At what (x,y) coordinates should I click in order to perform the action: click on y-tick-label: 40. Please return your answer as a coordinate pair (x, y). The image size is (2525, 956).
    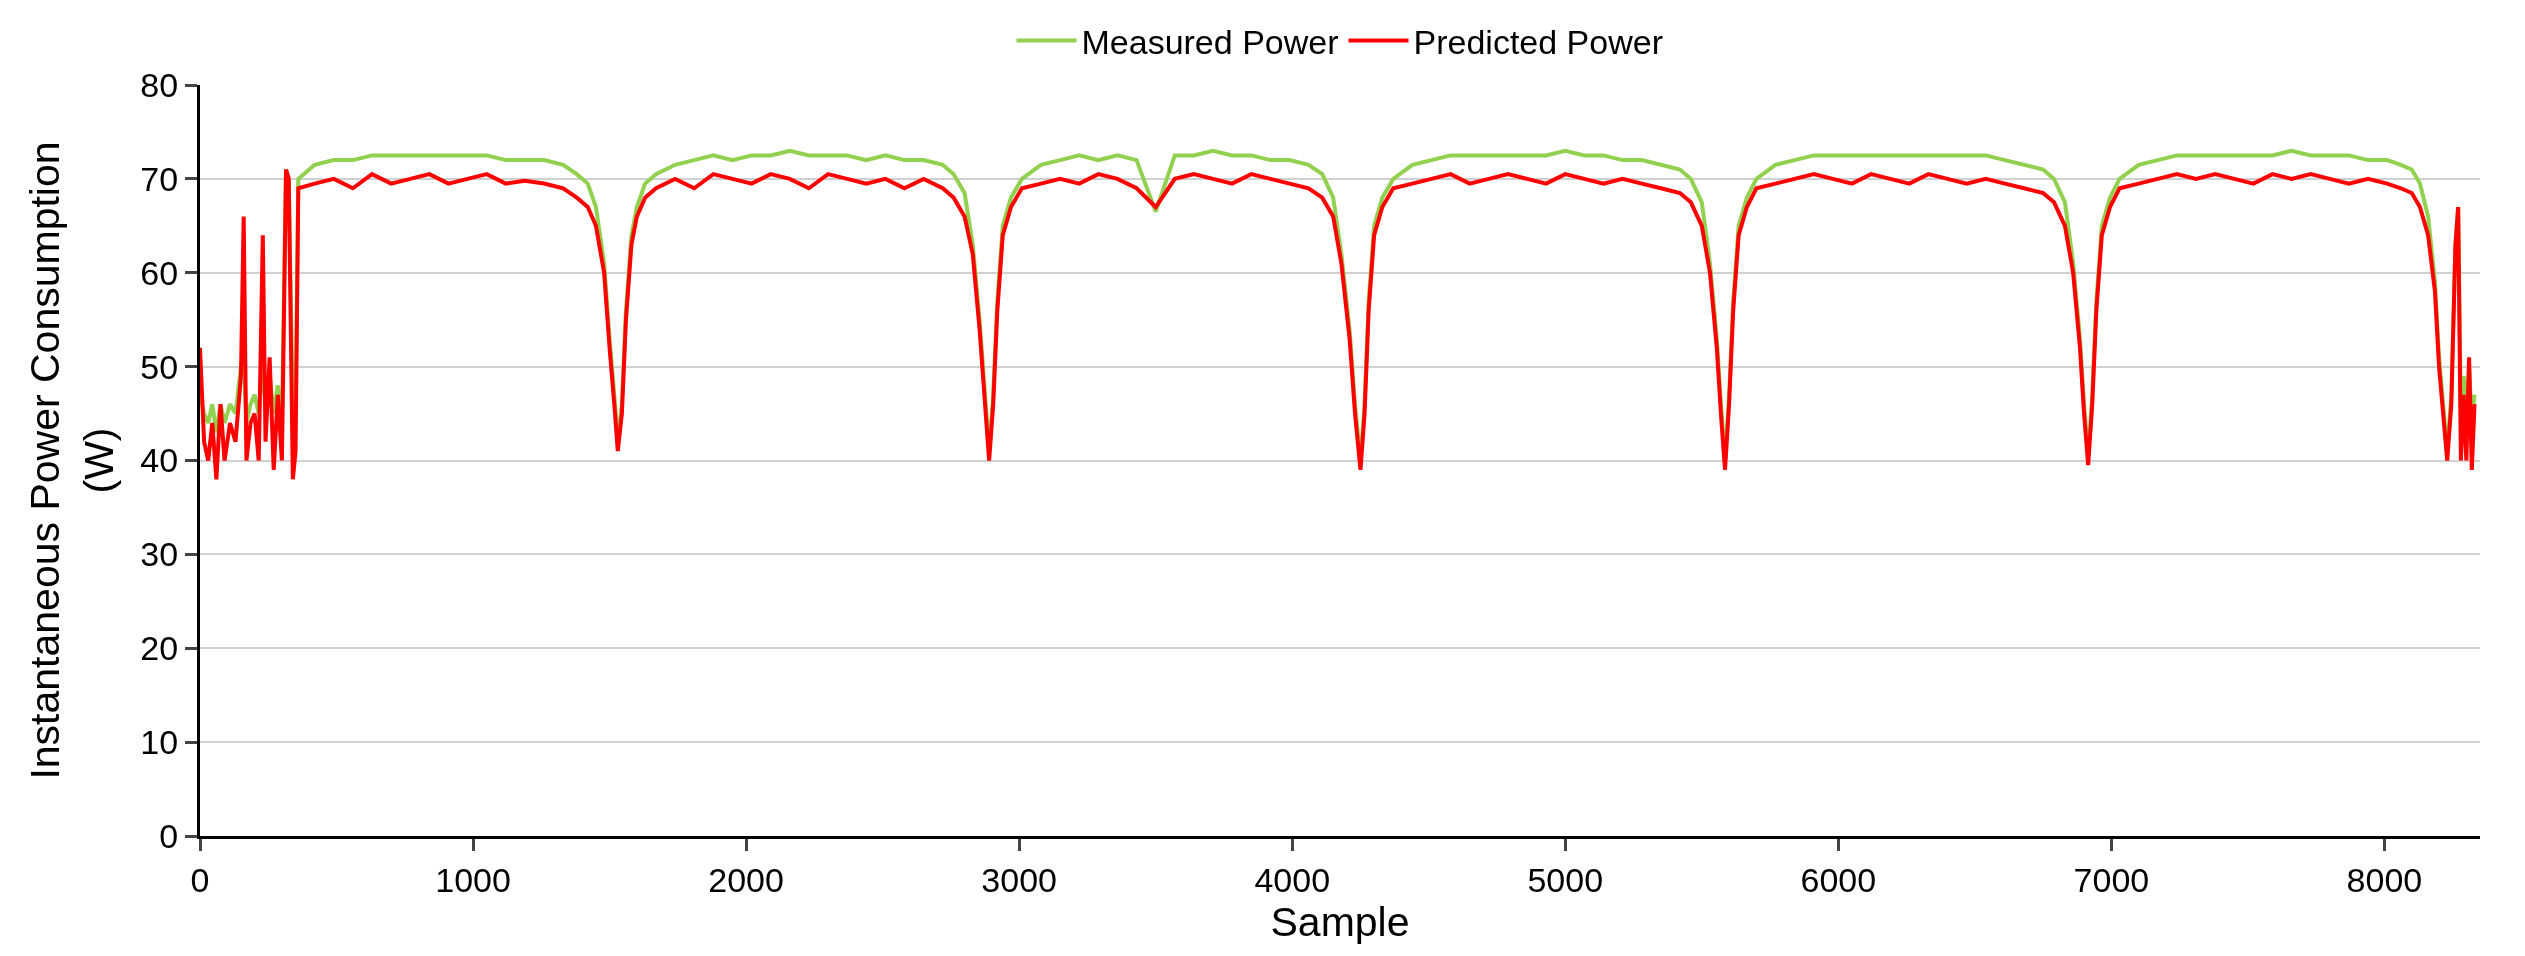
    Looking at the image, I should click on (159, 460).